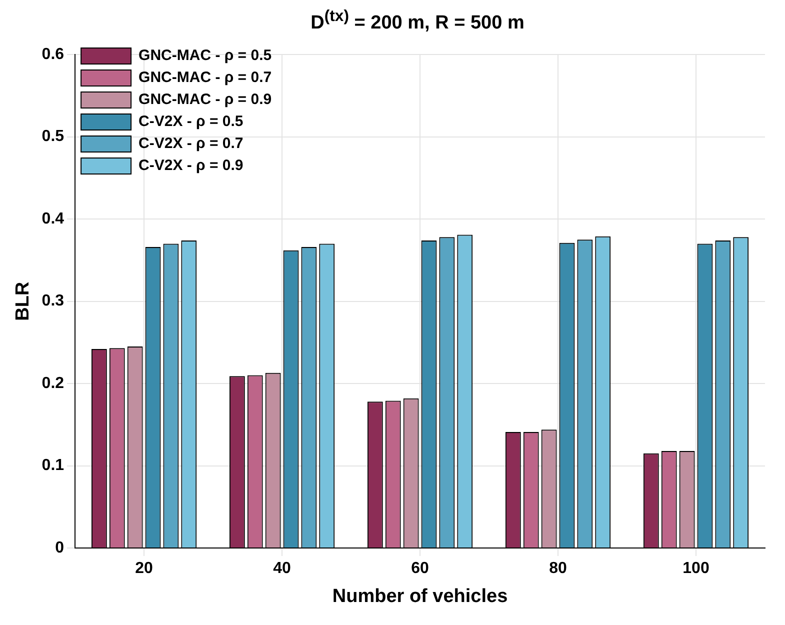 This screenshot has width=785, height=625. Describe the element at coordinates (420, 569) in the screenshot. I see `x-tick-label: 60` at that location.